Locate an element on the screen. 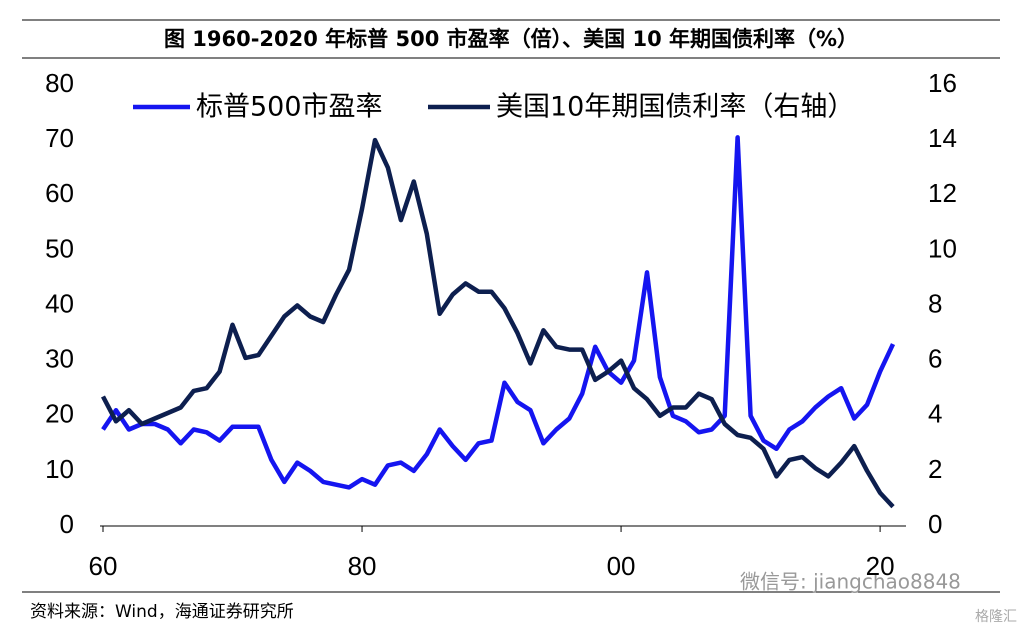 This screenshot has height=634, width=1032. y2-tick-label: 10 is located at coordinates (942, 248).